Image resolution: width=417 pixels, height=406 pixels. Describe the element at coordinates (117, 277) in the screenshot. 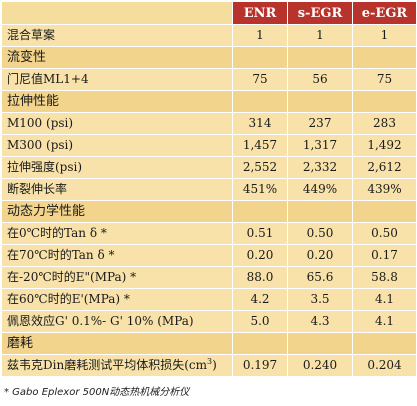

I see `row-label: 在-20℃时的E"(MPa) *` at that location.